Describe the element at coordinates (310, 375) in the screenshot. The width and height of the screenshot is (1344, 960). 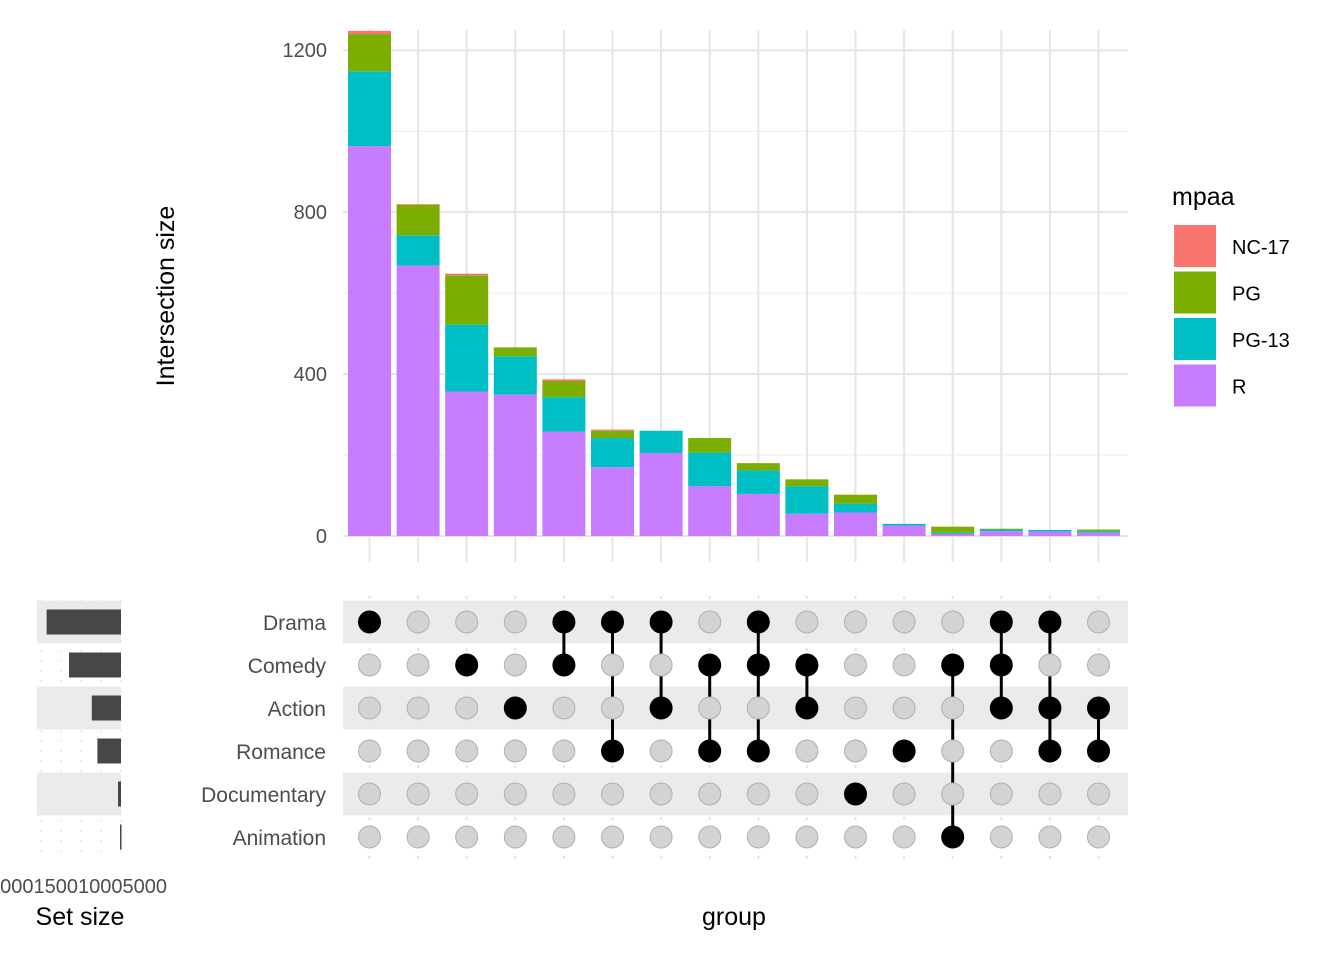
I see `y-tick-label: 400` at that location.